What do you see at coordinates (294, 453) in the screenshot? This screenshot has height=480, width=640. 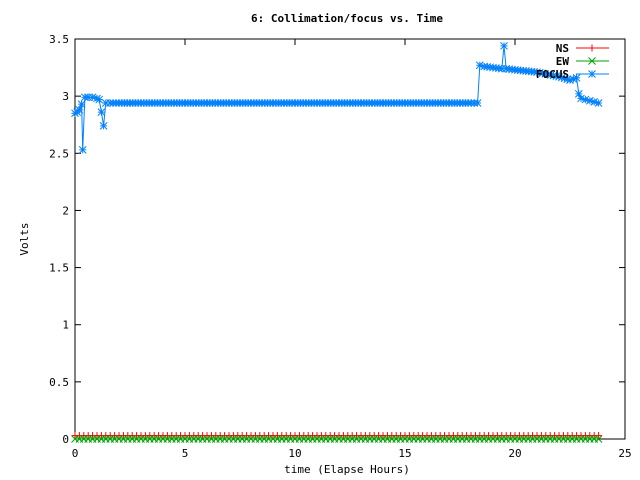 I see `x-tick-label: 10` at bounding box center [294, 453].